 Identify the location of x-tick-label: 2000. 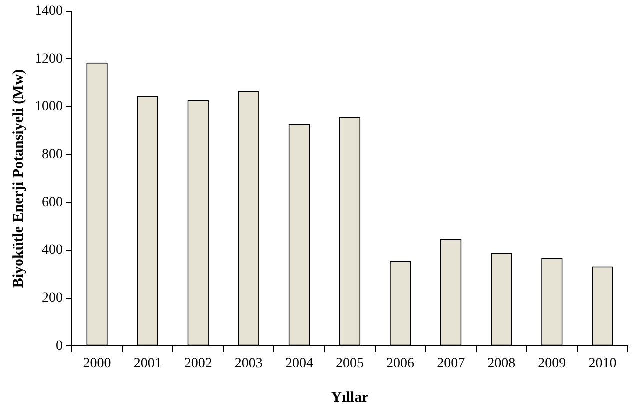
(97, 364).